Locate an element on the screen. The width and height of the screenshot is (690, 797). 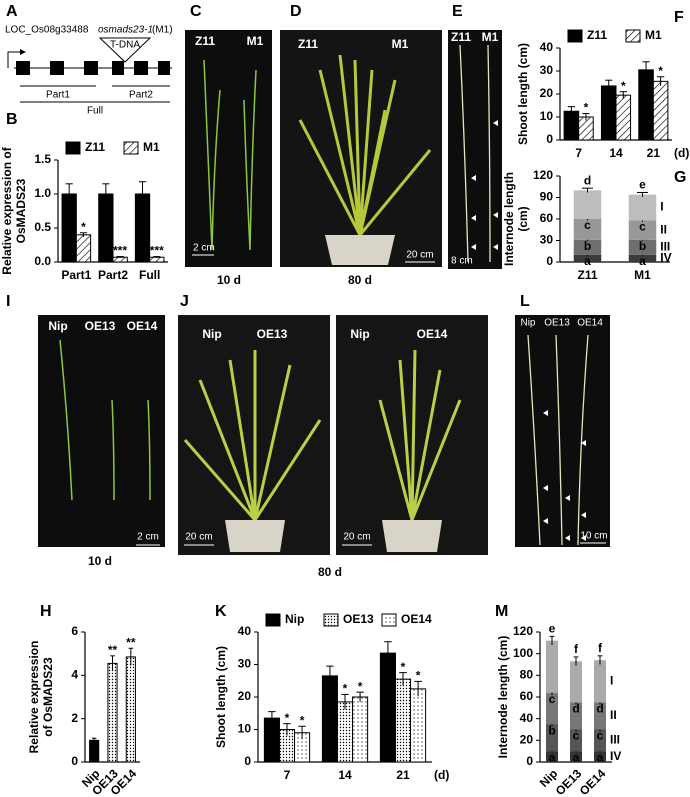
scale-label: 20 cm is located at coordinates (198, 537).